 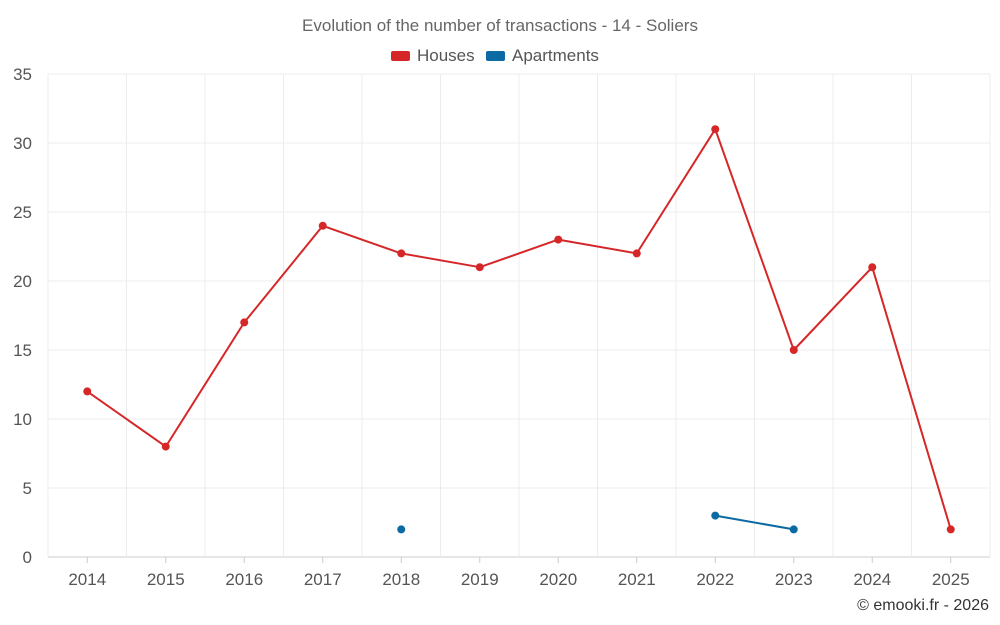 What do you see at coordinates (923, 605) in the screenshot?
I see `chart-credit: © emooki.fr - 2026` at bounding box center [923, 605].